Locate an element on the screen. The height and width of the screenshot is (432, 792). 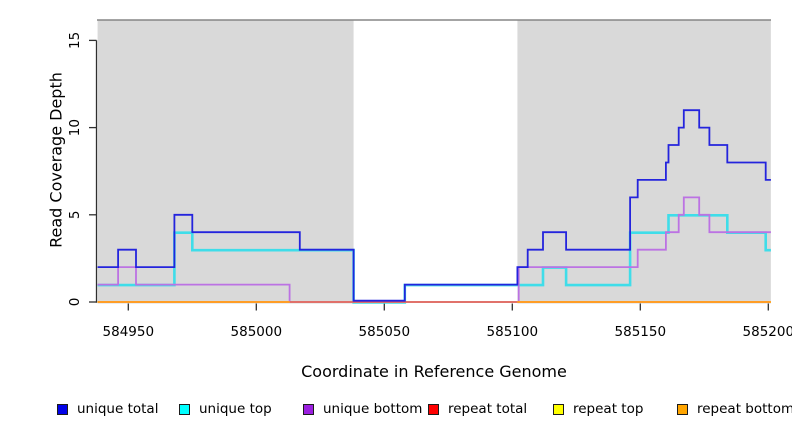
legend-label: unique total is located at coordinates (118, 409).